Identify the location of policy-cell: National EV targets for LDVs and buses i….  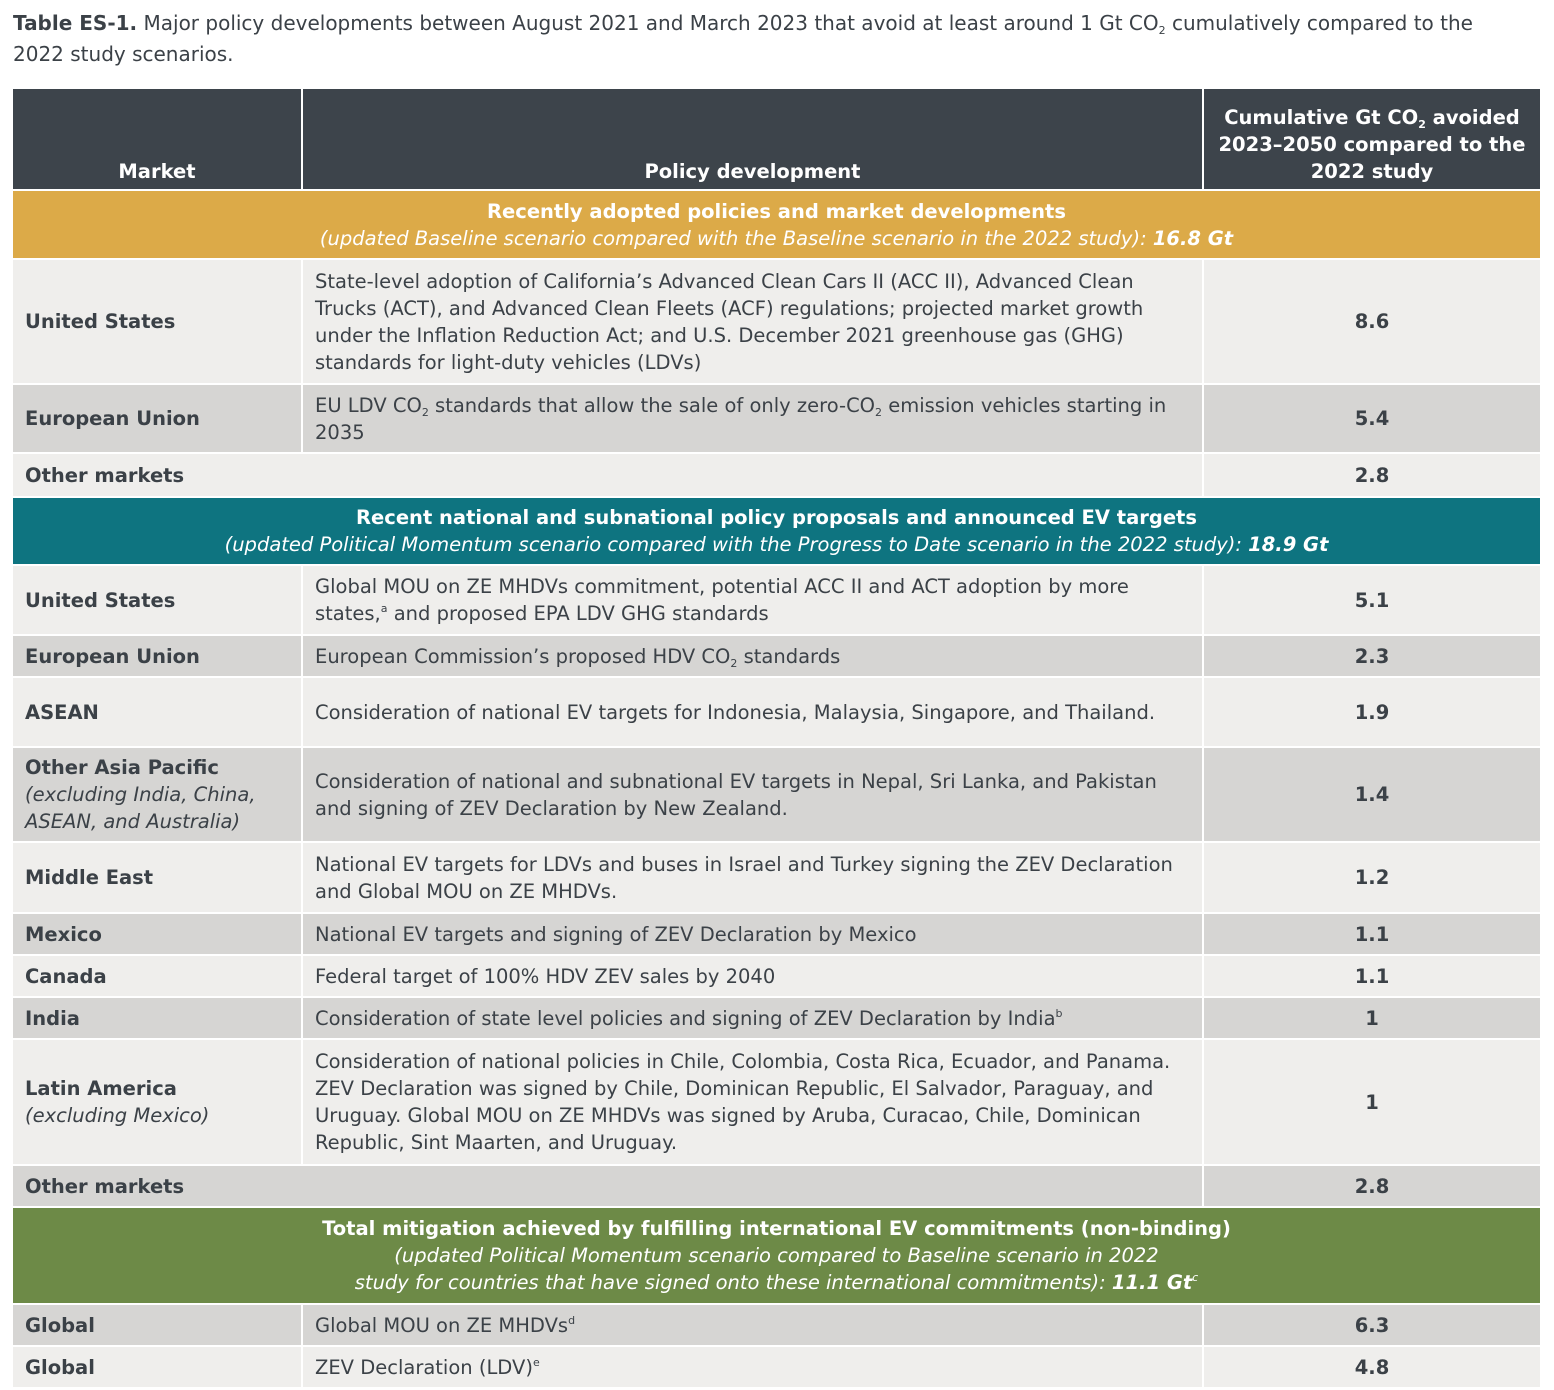
(752, 877).